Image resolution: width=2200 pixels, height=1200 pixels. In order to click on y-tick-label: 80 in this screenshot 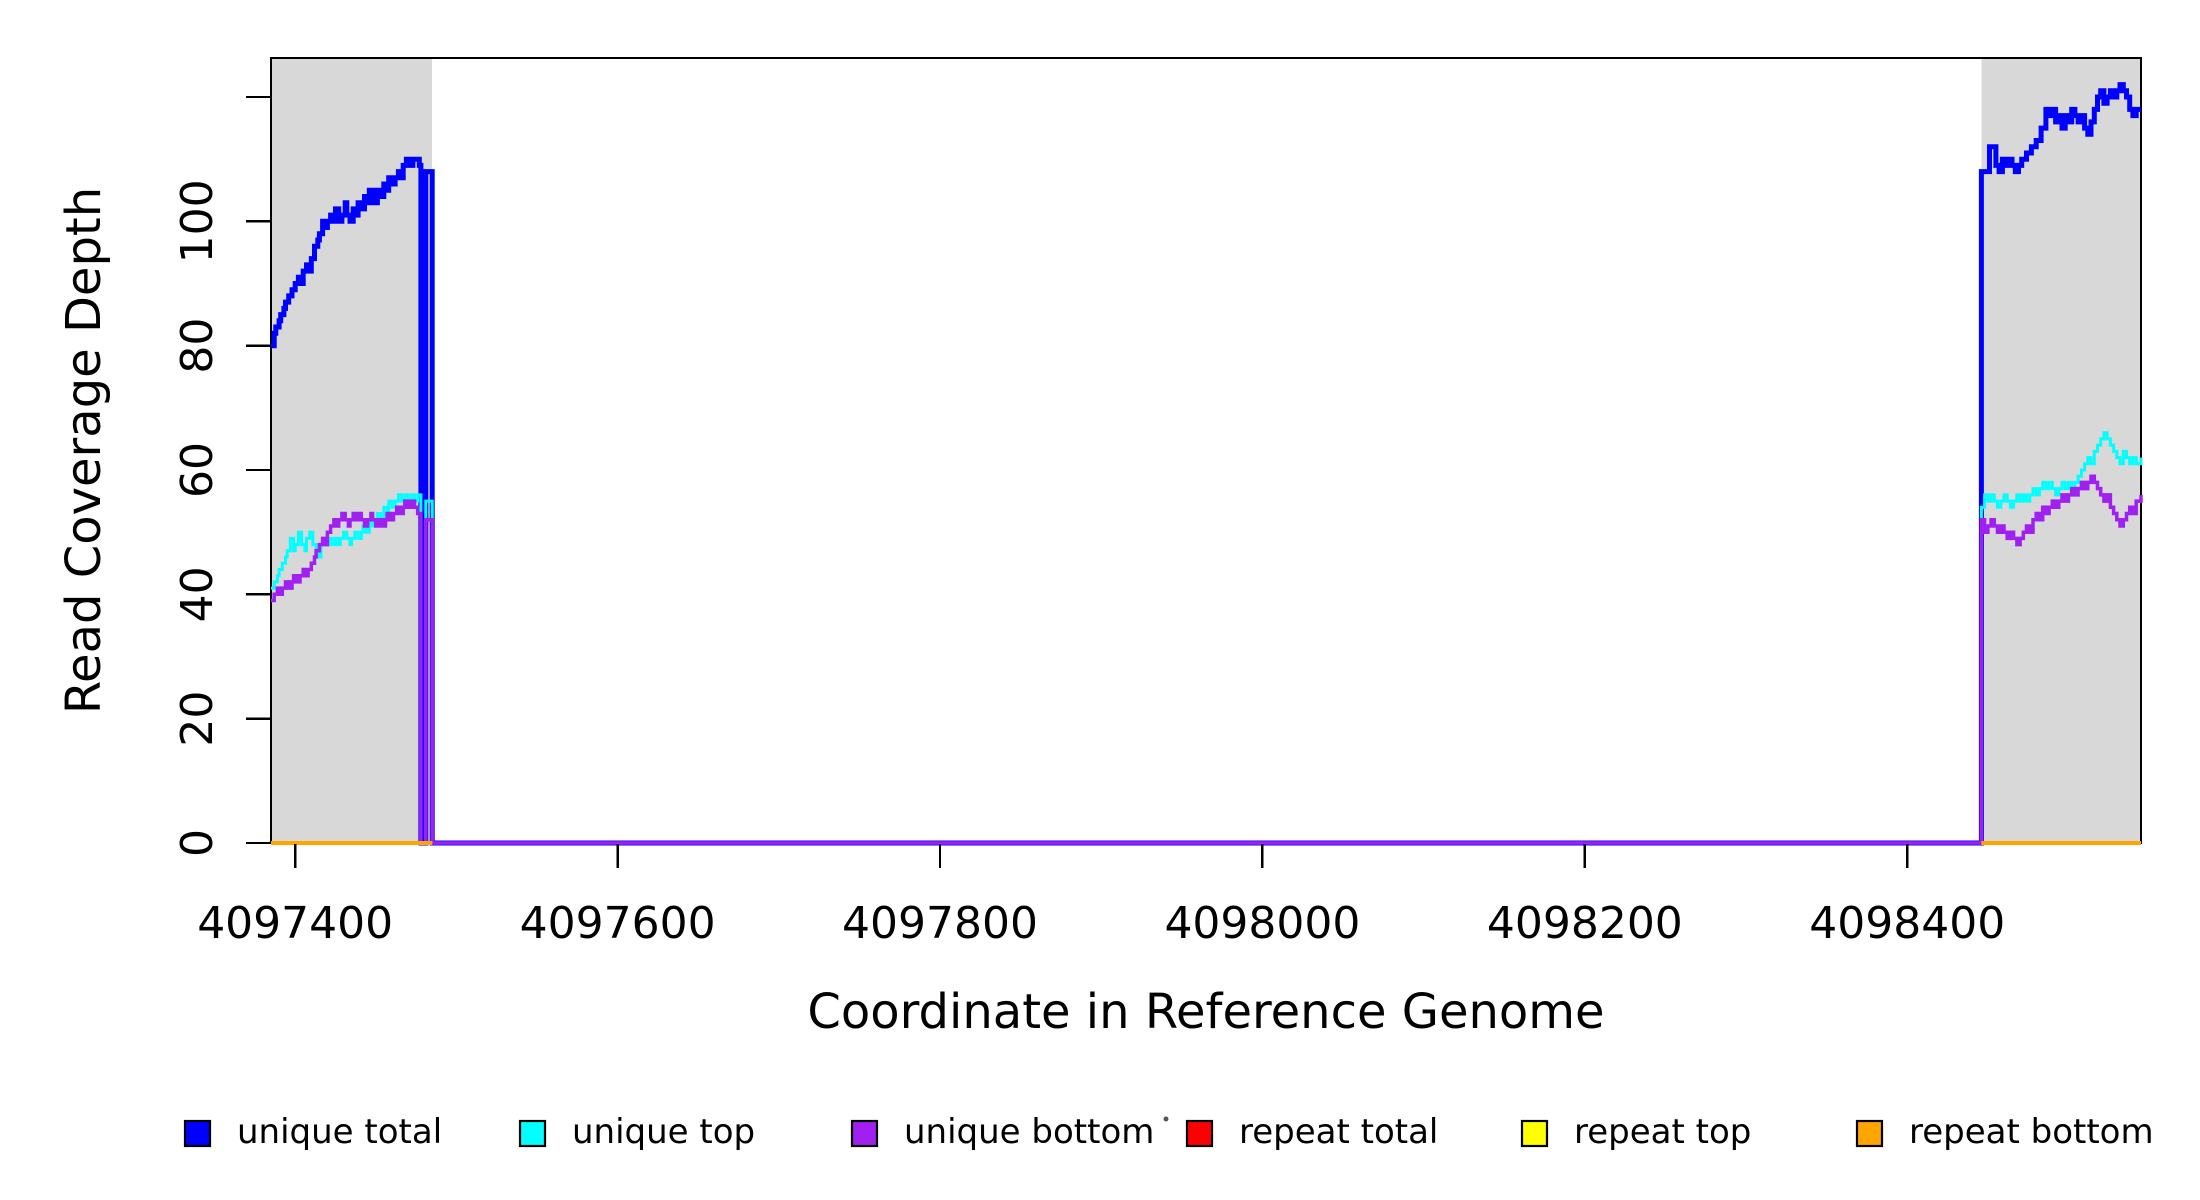, I will do `click(197, 346)`.